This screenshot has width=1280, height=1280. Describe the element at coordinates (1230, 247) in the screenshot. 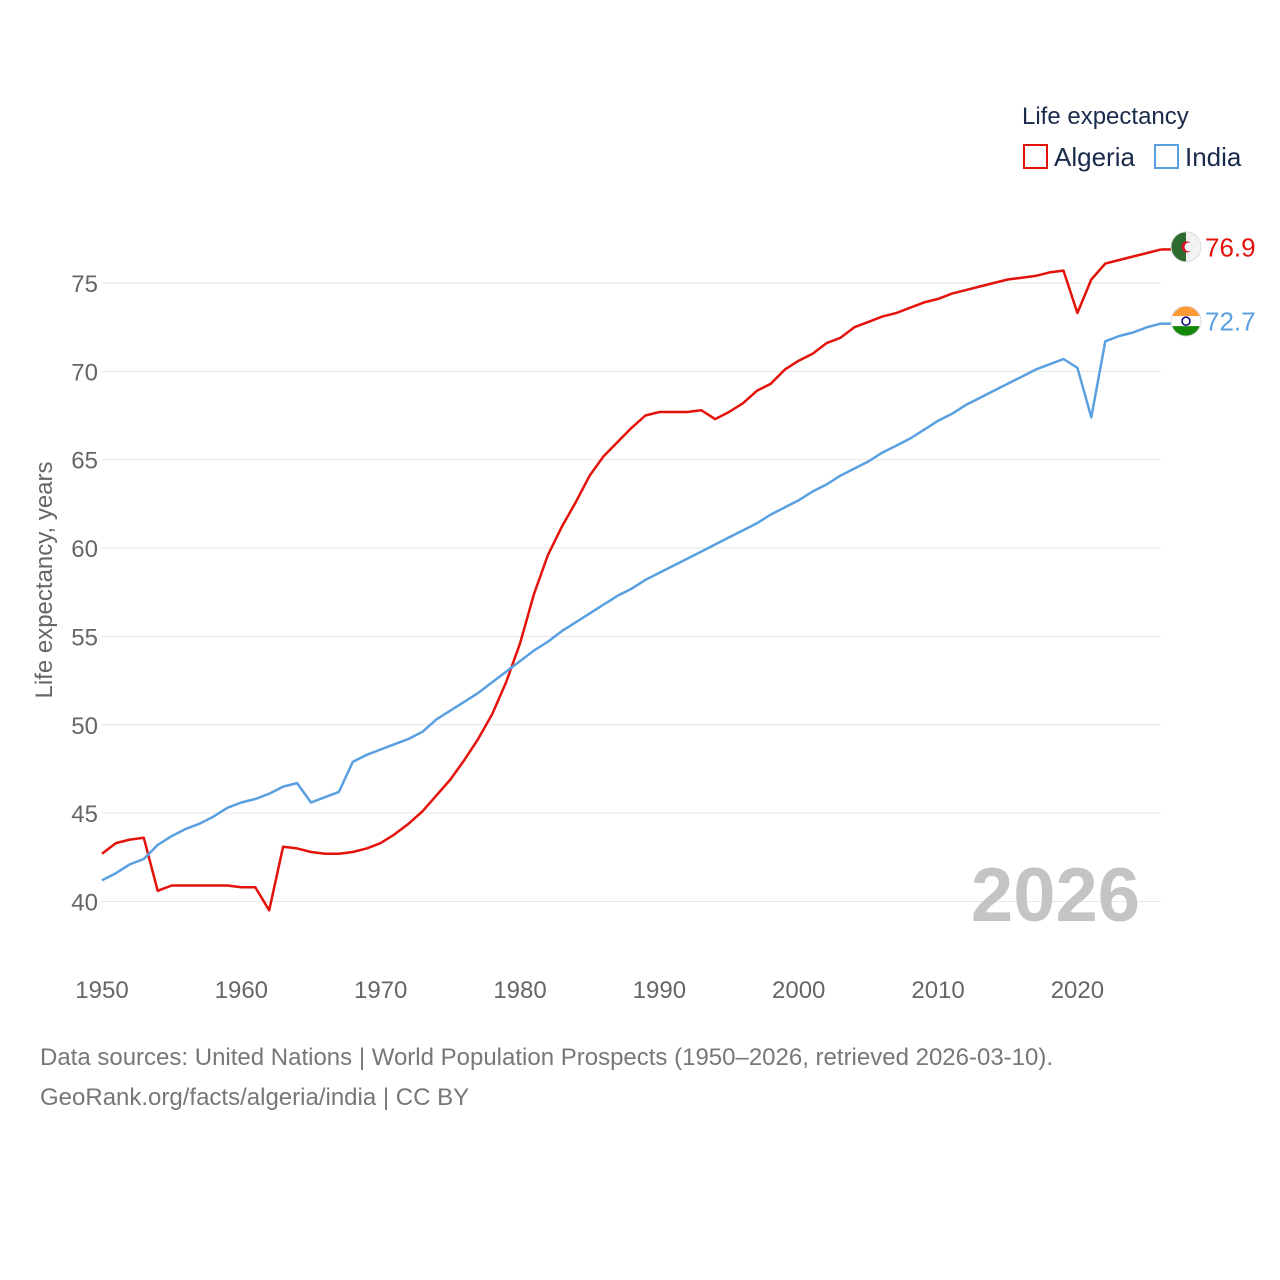

I see `end-label-algeria: 76.9` at that location.